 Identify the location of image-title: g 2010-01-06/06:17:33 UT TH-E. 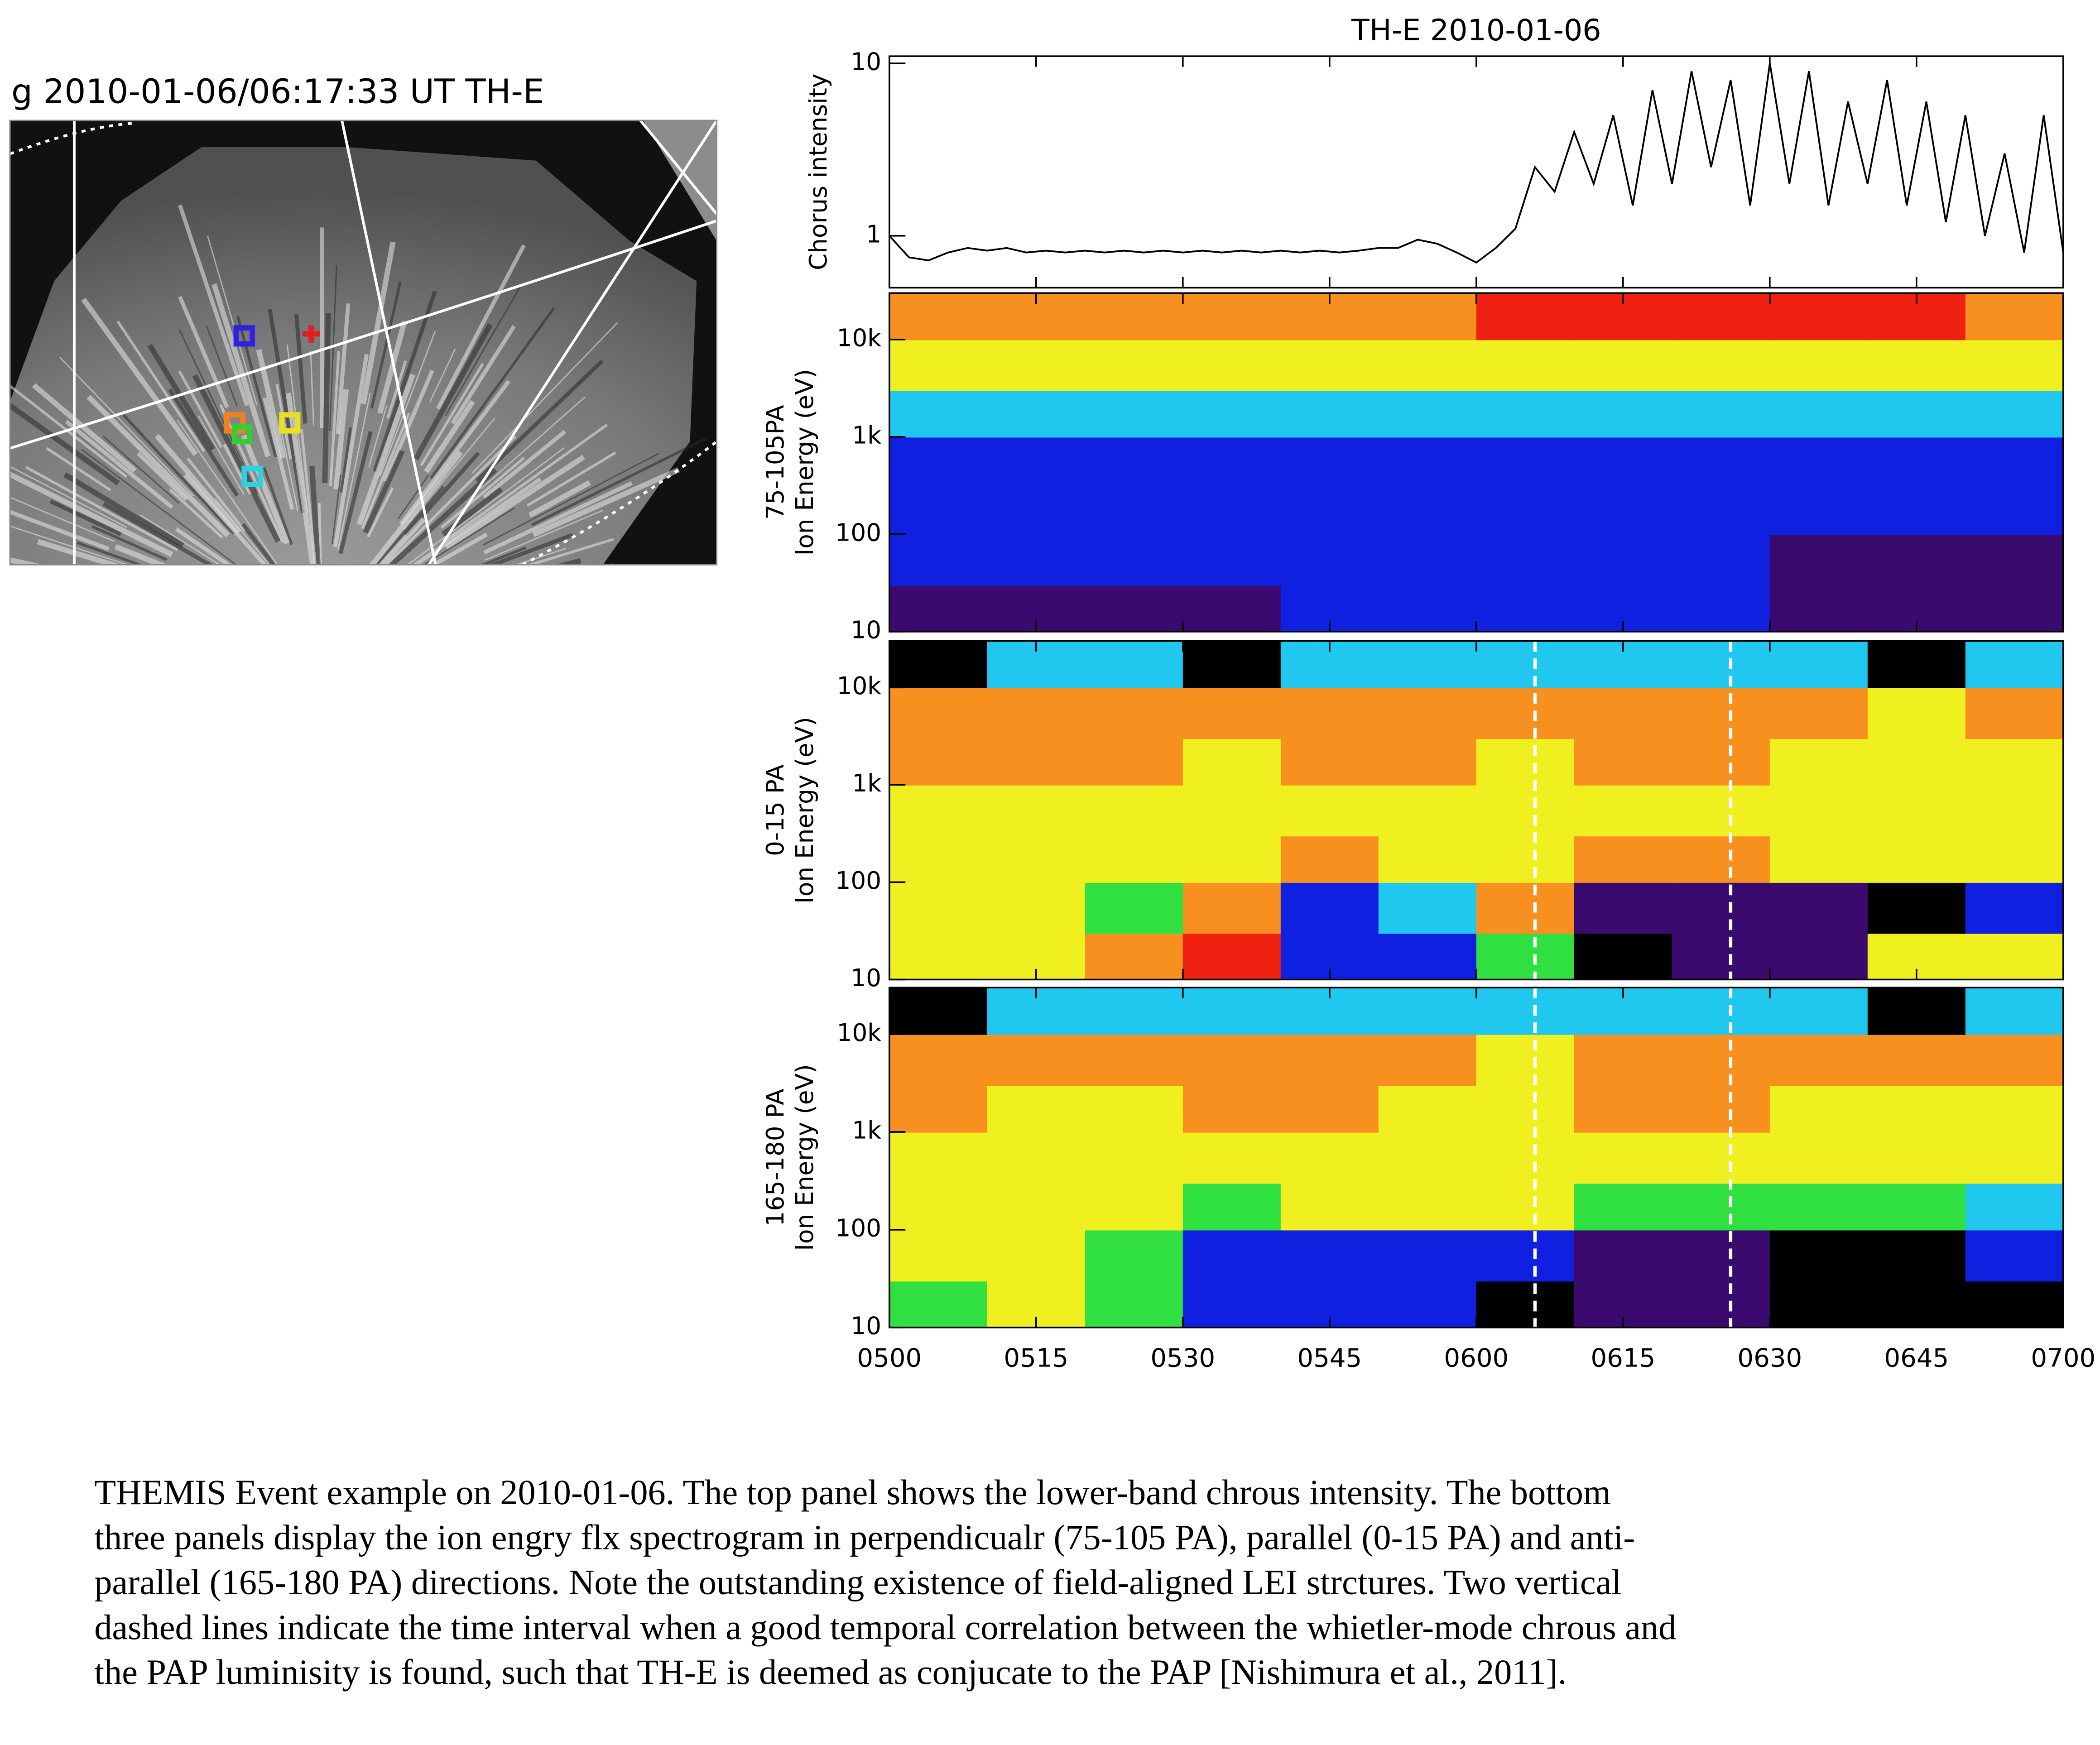
(277, 91).